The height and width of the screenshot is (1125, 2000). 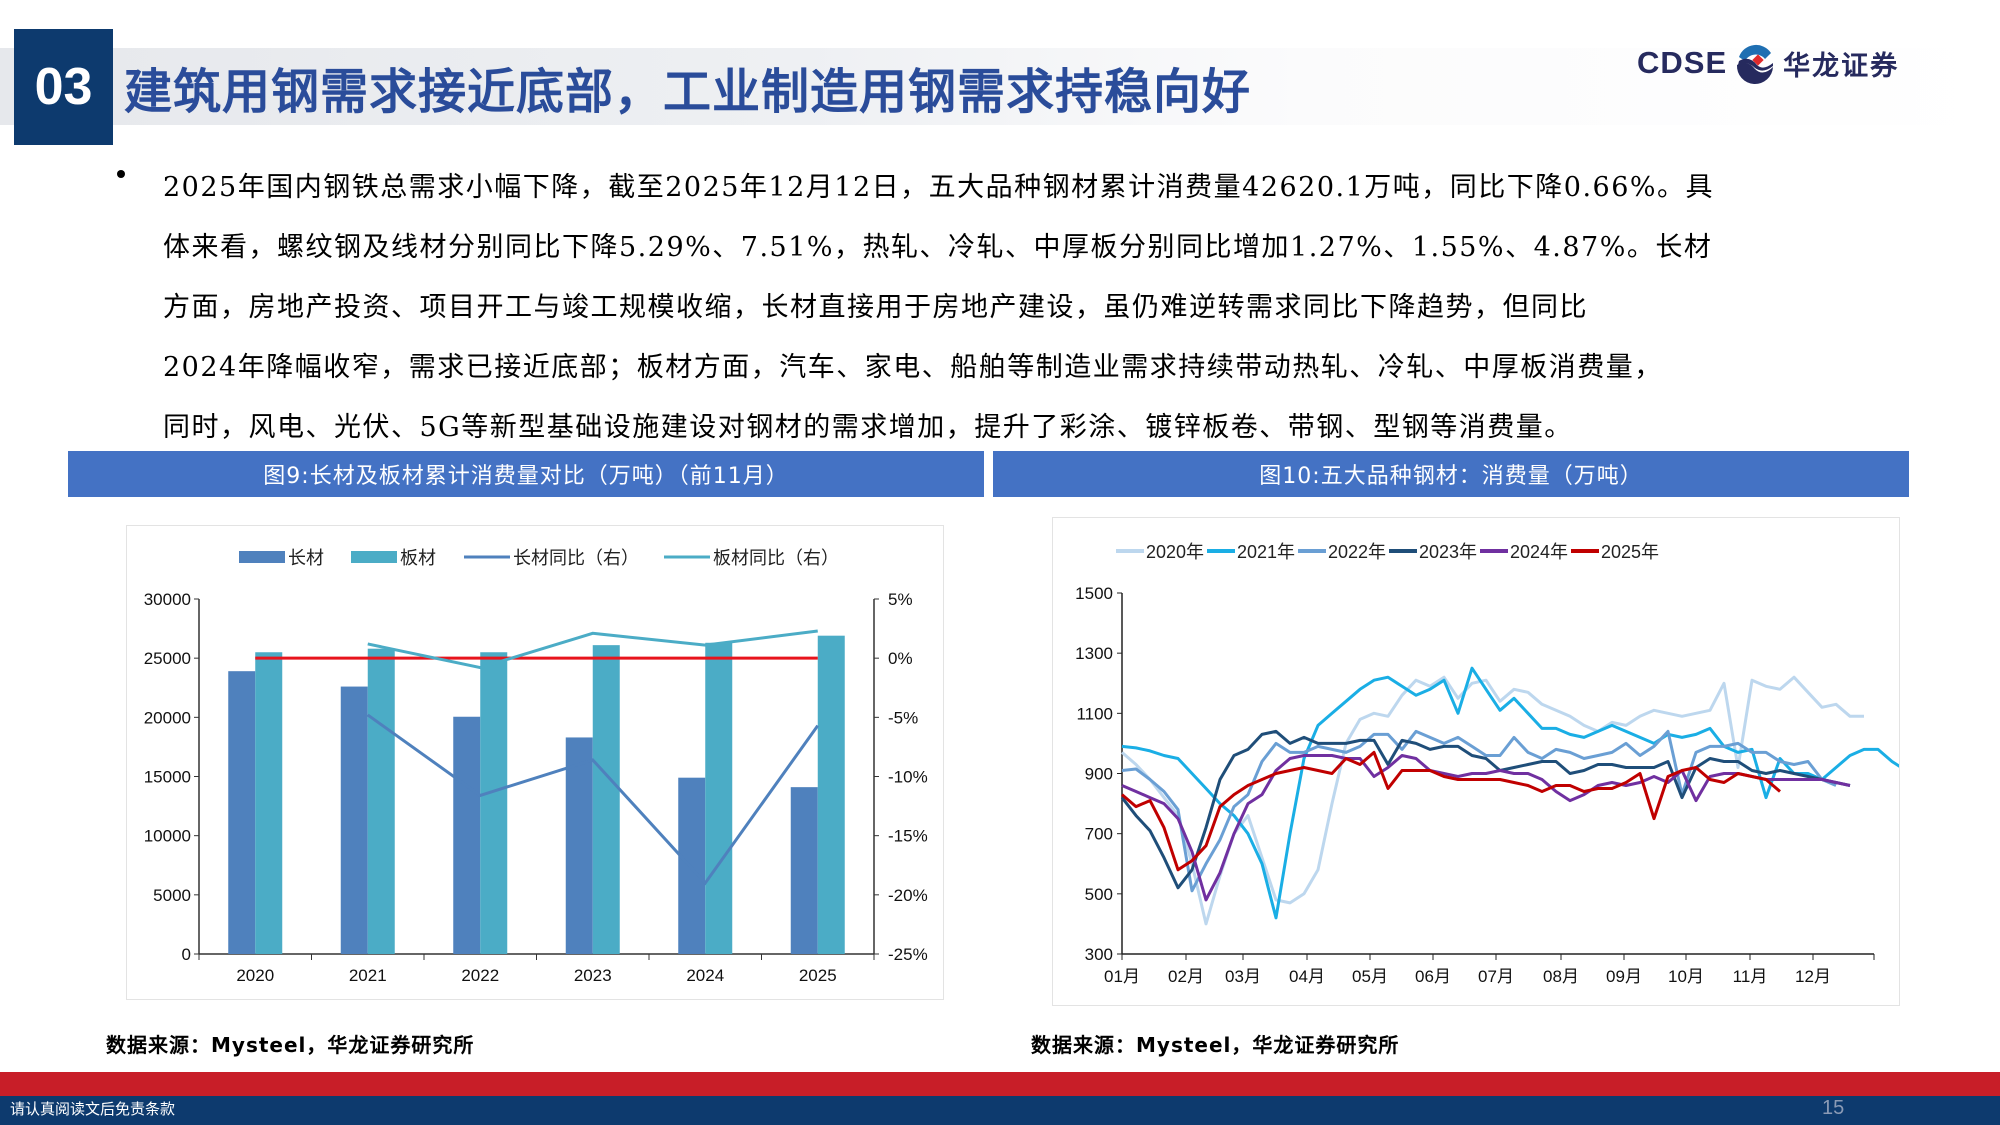 What do you see at coordinates (688, 92) in the screenshot?
I see `page-title: 建筑用钢需求接近底部，工业制造用钢需求持稳向好` at bounding box center [688, 92].